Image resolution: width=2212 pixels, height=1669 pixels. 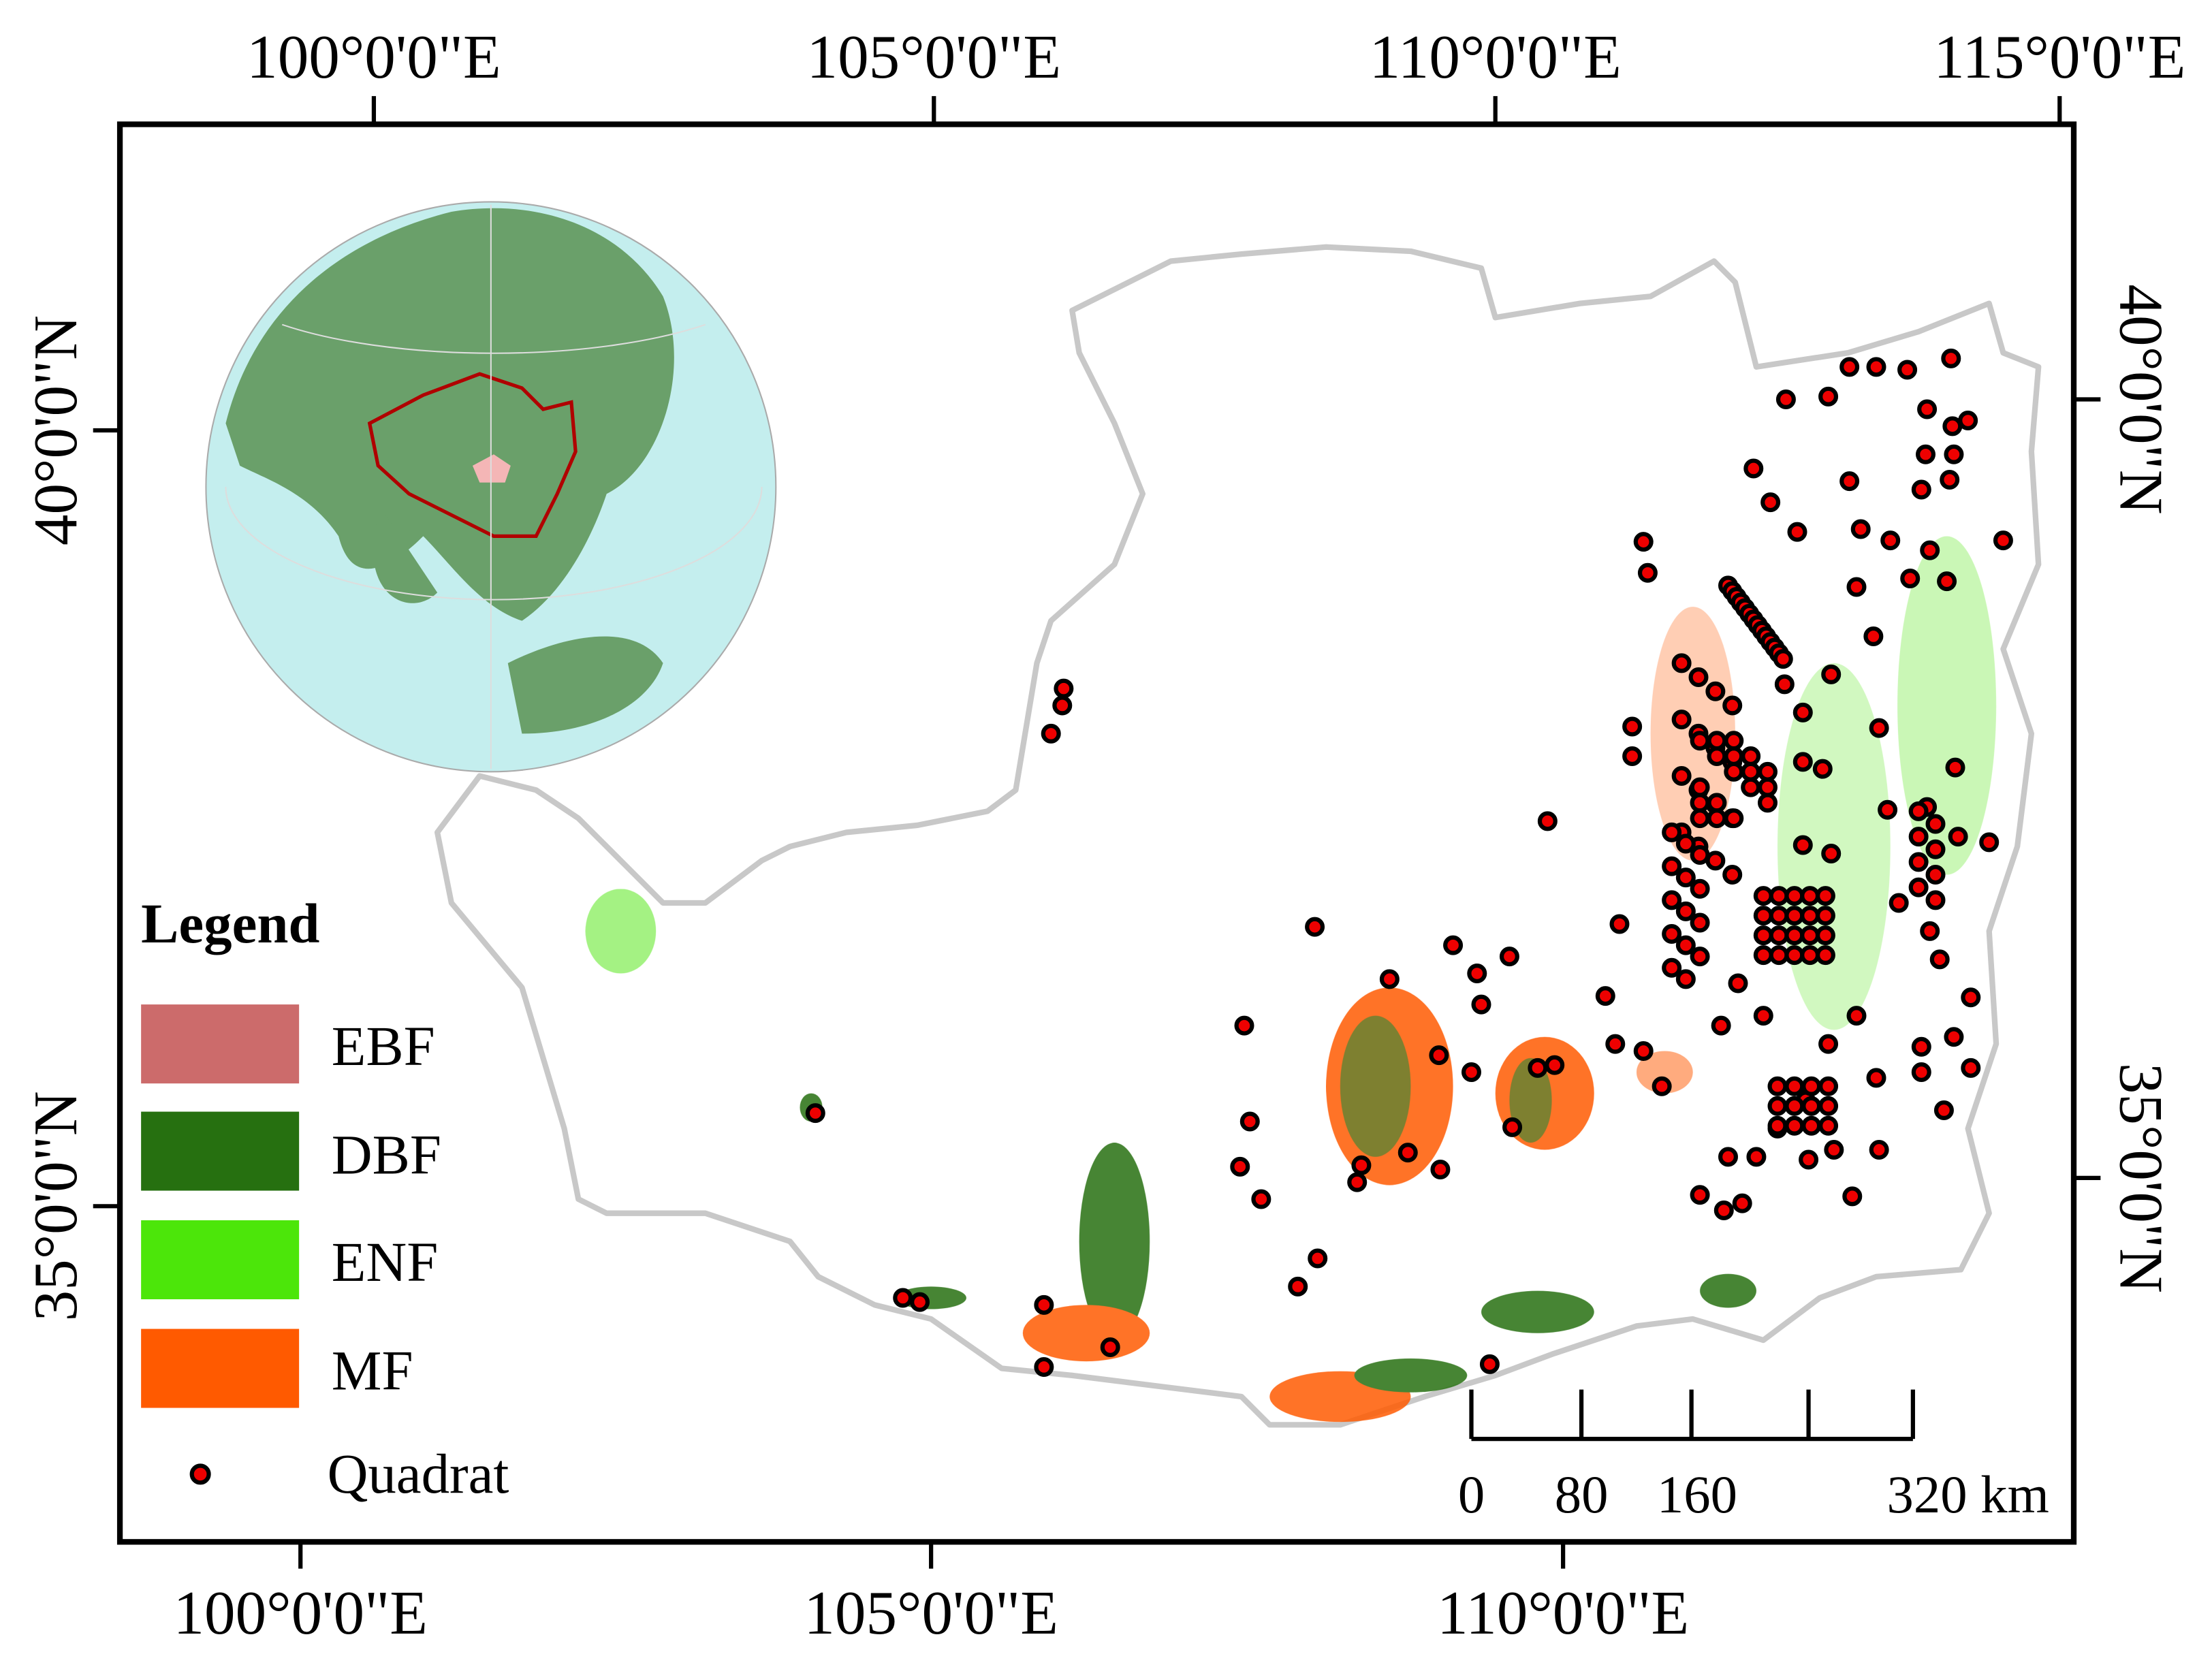 What do you see at coordinates (2140, 1178) in the screenshot?
I see `right-label: 35°0'0"N` at bounding box center [2140, 1178].